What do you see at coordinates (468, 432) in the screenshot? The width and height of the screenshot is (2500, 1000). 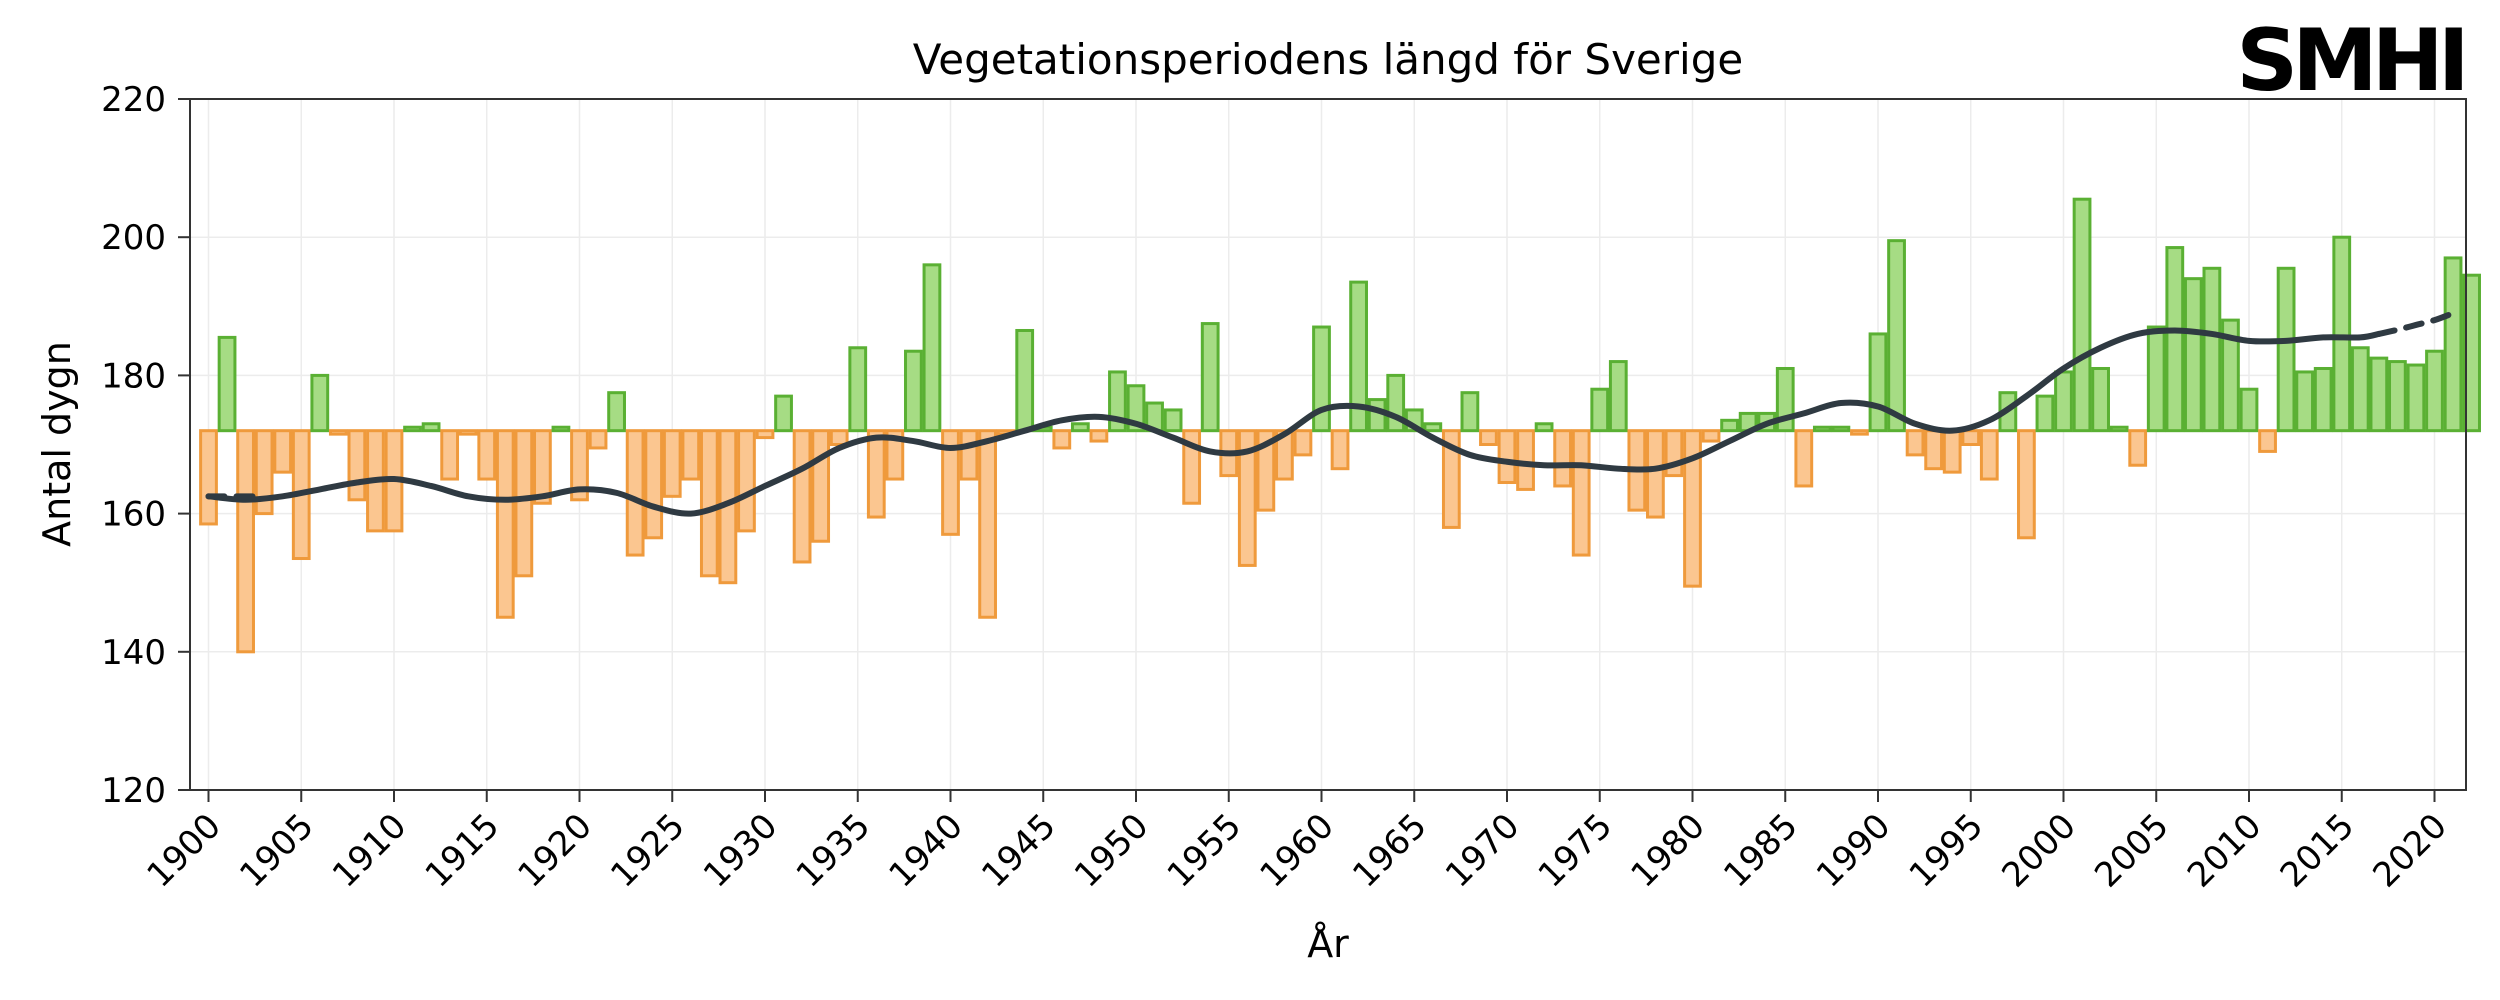 I see `bar-1914` at bounding box center [468, 432].